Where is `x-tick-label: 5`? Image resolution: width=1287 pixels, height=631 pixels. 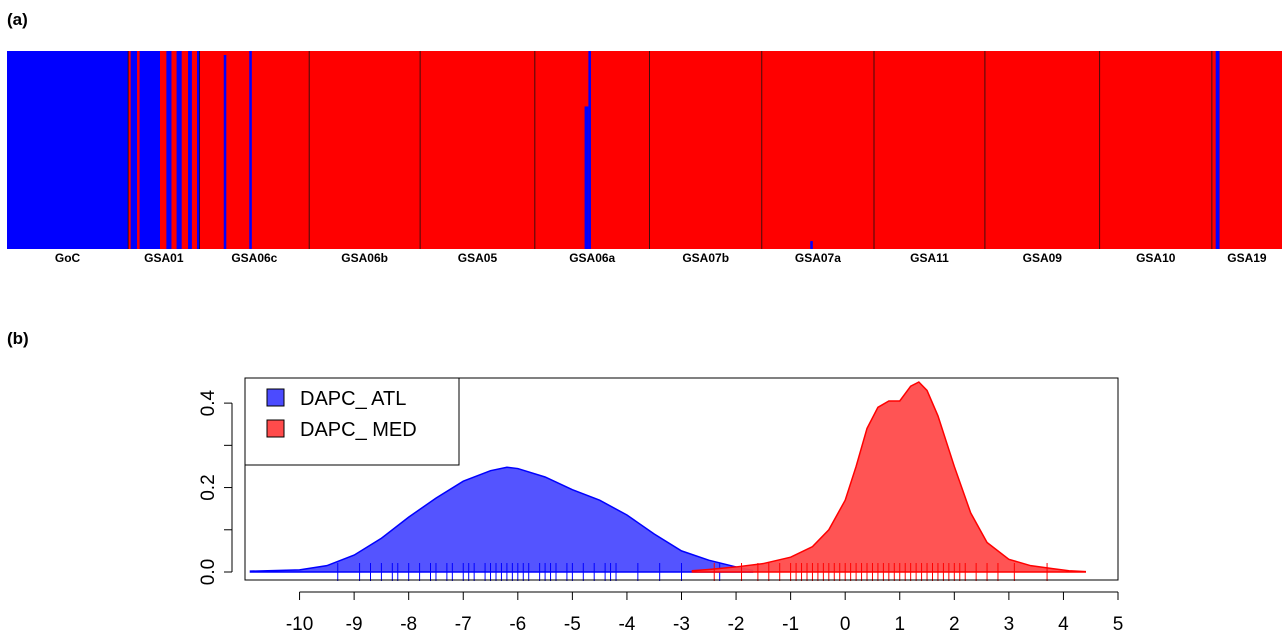 x-tick-label: 5 is located at coordinates (1118, 622).